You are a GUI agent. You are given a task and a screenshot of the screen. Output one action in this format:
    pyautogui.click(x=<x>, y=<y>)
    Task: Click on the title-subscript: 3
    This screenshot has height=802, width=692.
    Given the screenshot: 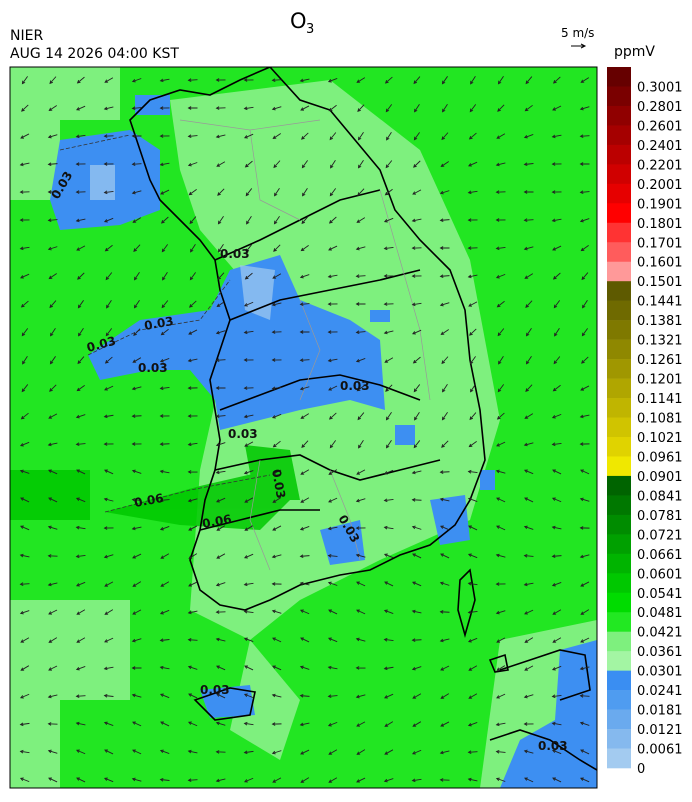 What is the action you would take?
    pyautogui.click(x=310, y=29)
    